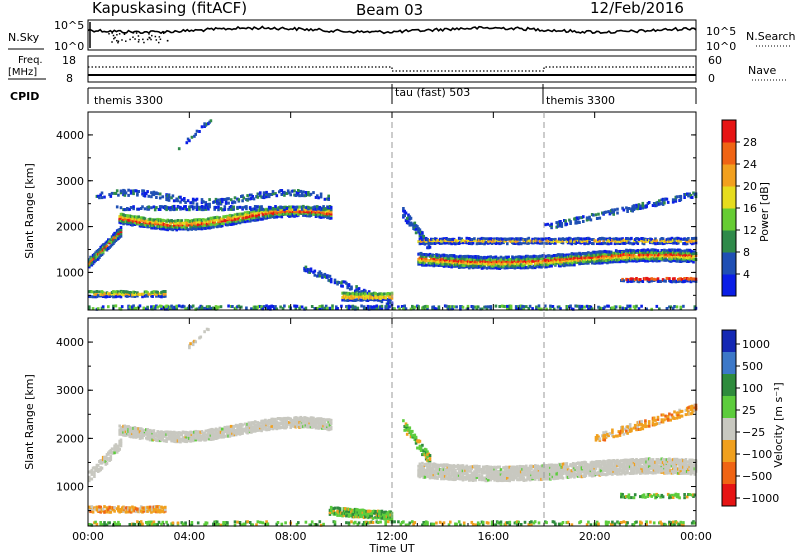 This screenshot has height=554, width=800. I want to click on freq-trace, so click(392, 71).